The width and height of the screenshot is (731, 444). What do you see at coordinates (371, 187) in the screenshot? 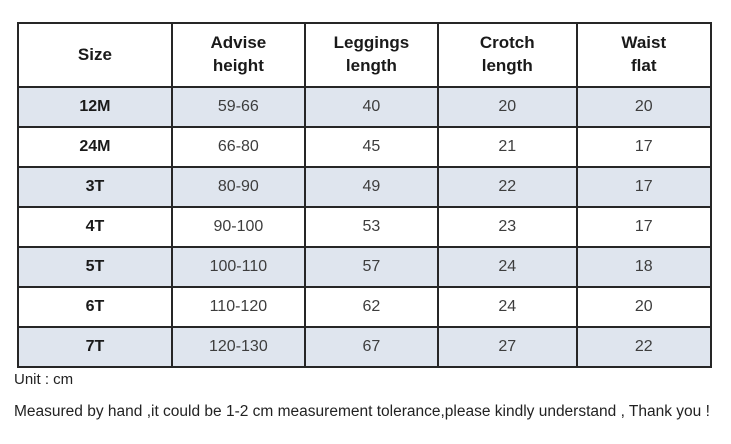
I see `cell-leggings-length: 49` at bounding box center [371, 187].